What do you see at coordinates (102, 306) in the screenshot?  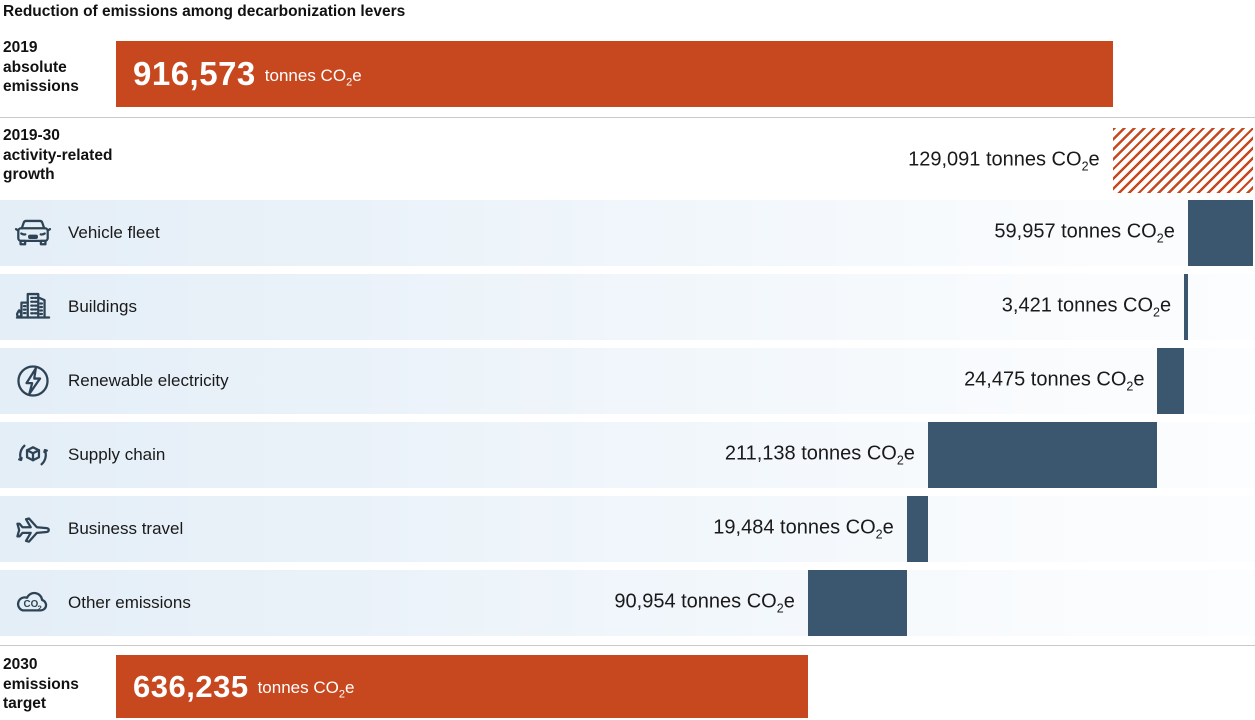 I see `lever-label: Buildings` at bounding box center [102, 306].